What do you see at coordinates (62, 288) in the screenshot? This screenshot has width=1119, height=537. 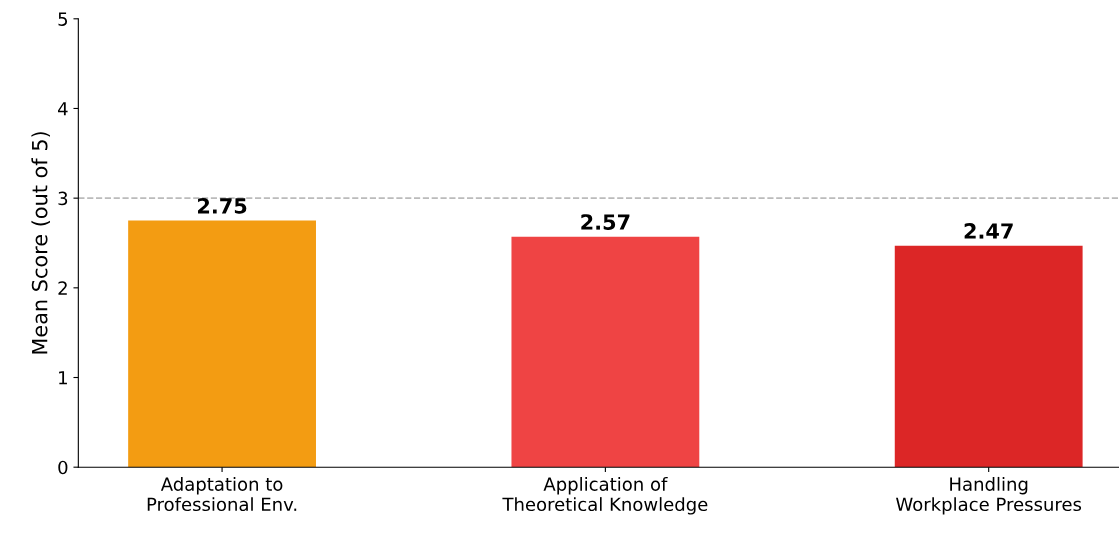 I see `y-tick-label: 2` at bounding box center [62, 288].